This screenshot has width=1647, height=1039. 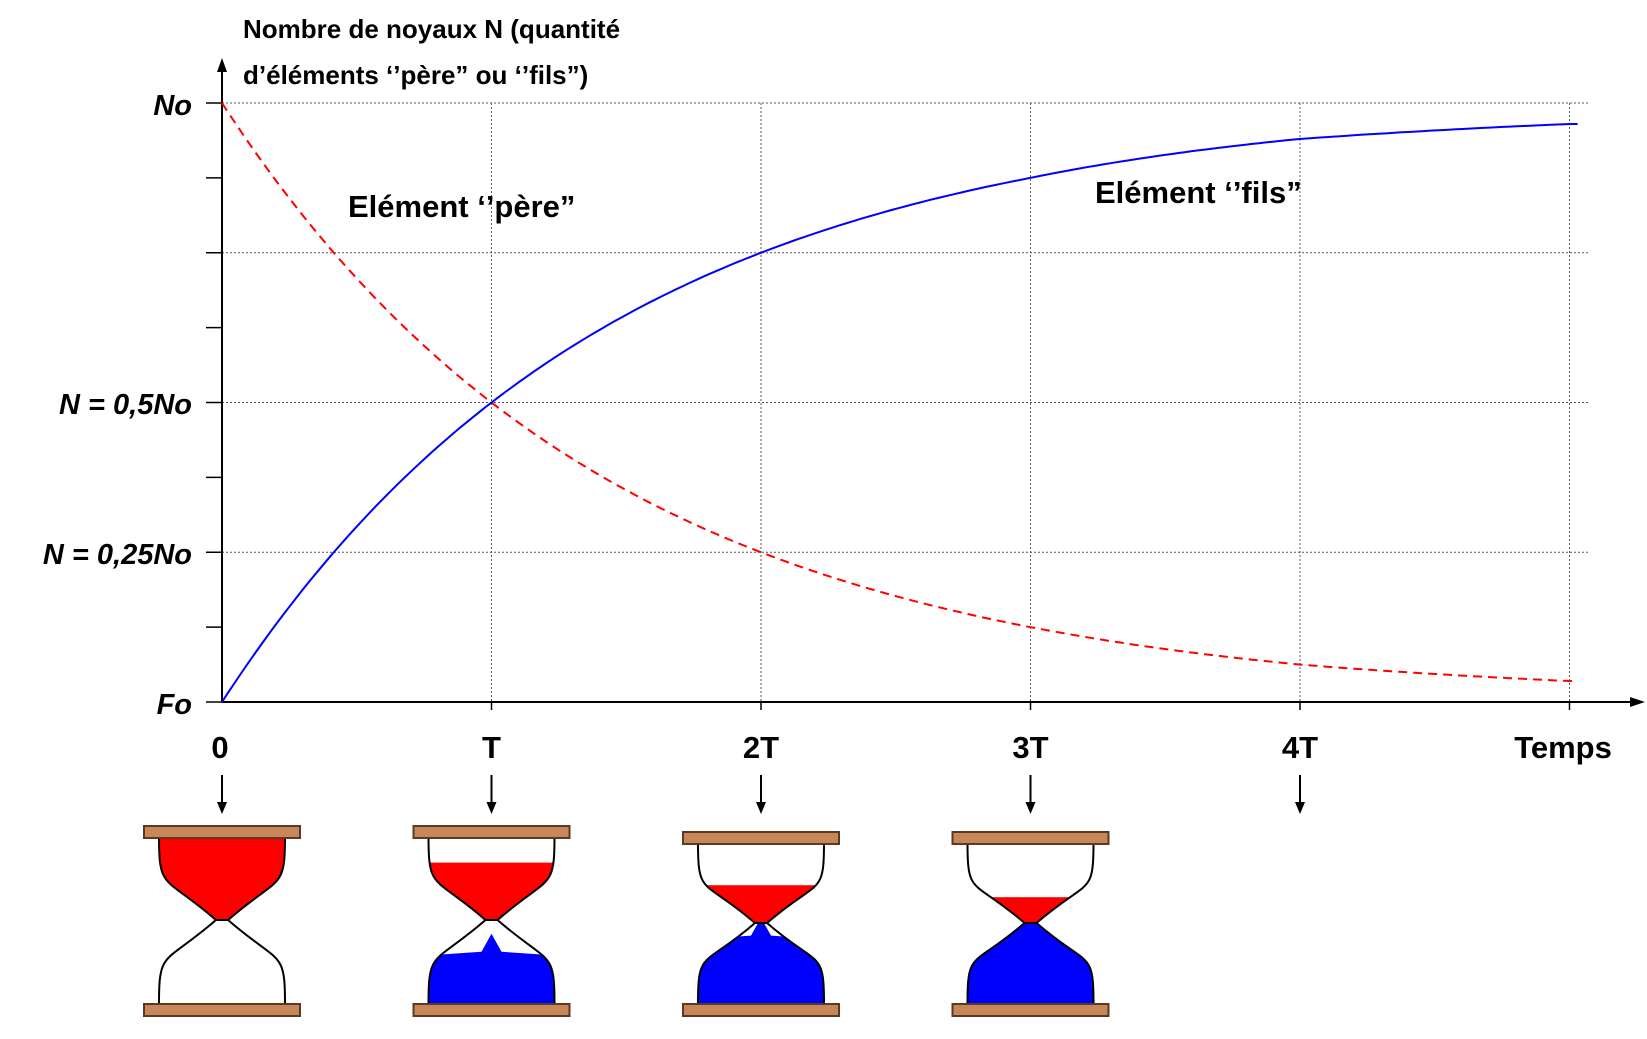 What do you see at coordinates (1198, 192) in the screenshot?
I see `daughter-series-label: Elément ‘’fils”` at bounding box center [1198, 192].